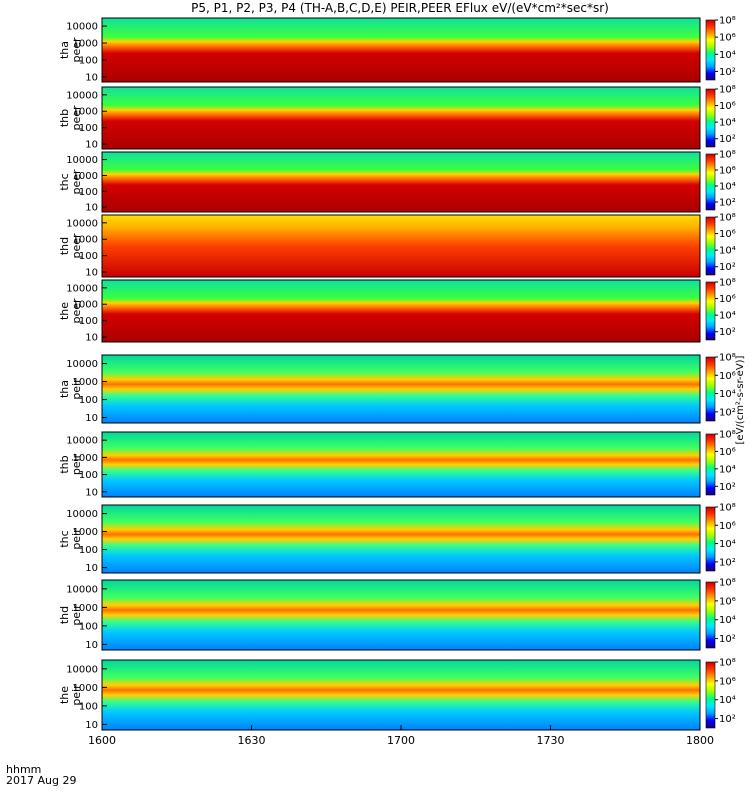  What do you see at coordinates (70, 539) in the screenshot?
I see `panel-y-label: thcpeir` at bounding box center [70, 539].